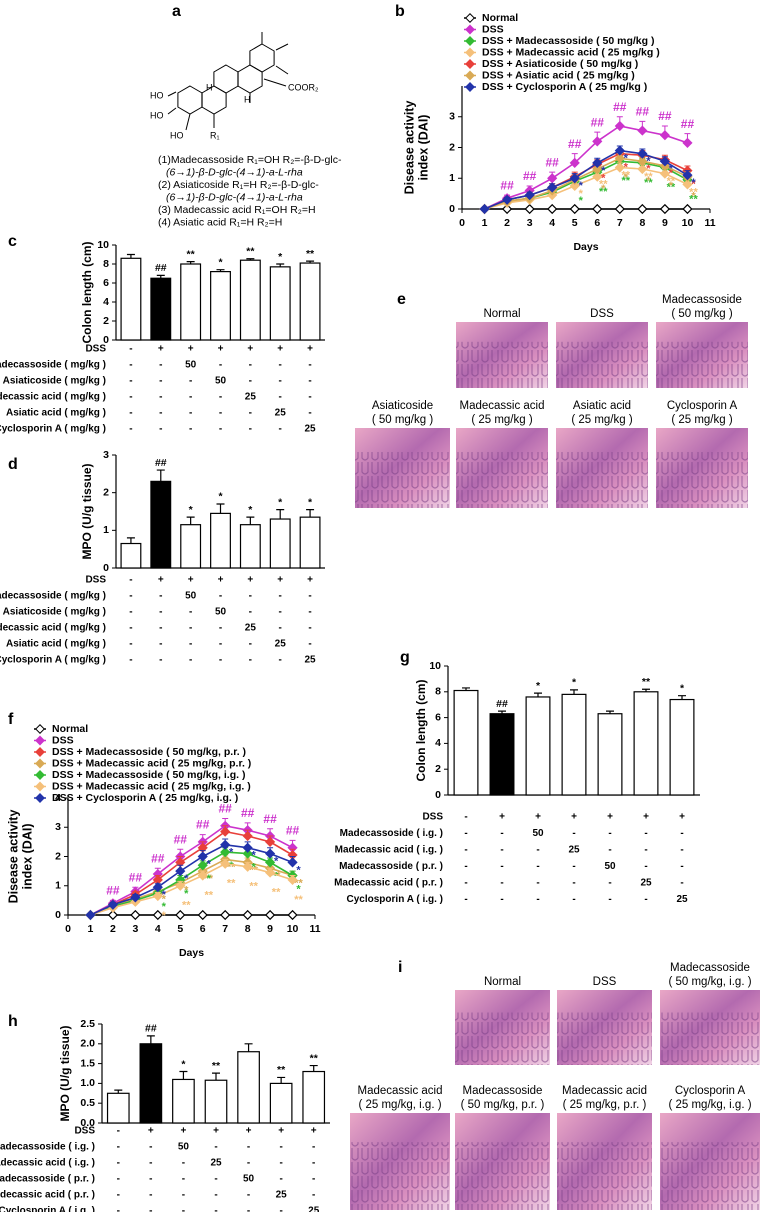  Describe the element at coordinates (709, 982) in the screenshot. I see `image-caption: ( 50 mg/kg, i.g. )` at that location.